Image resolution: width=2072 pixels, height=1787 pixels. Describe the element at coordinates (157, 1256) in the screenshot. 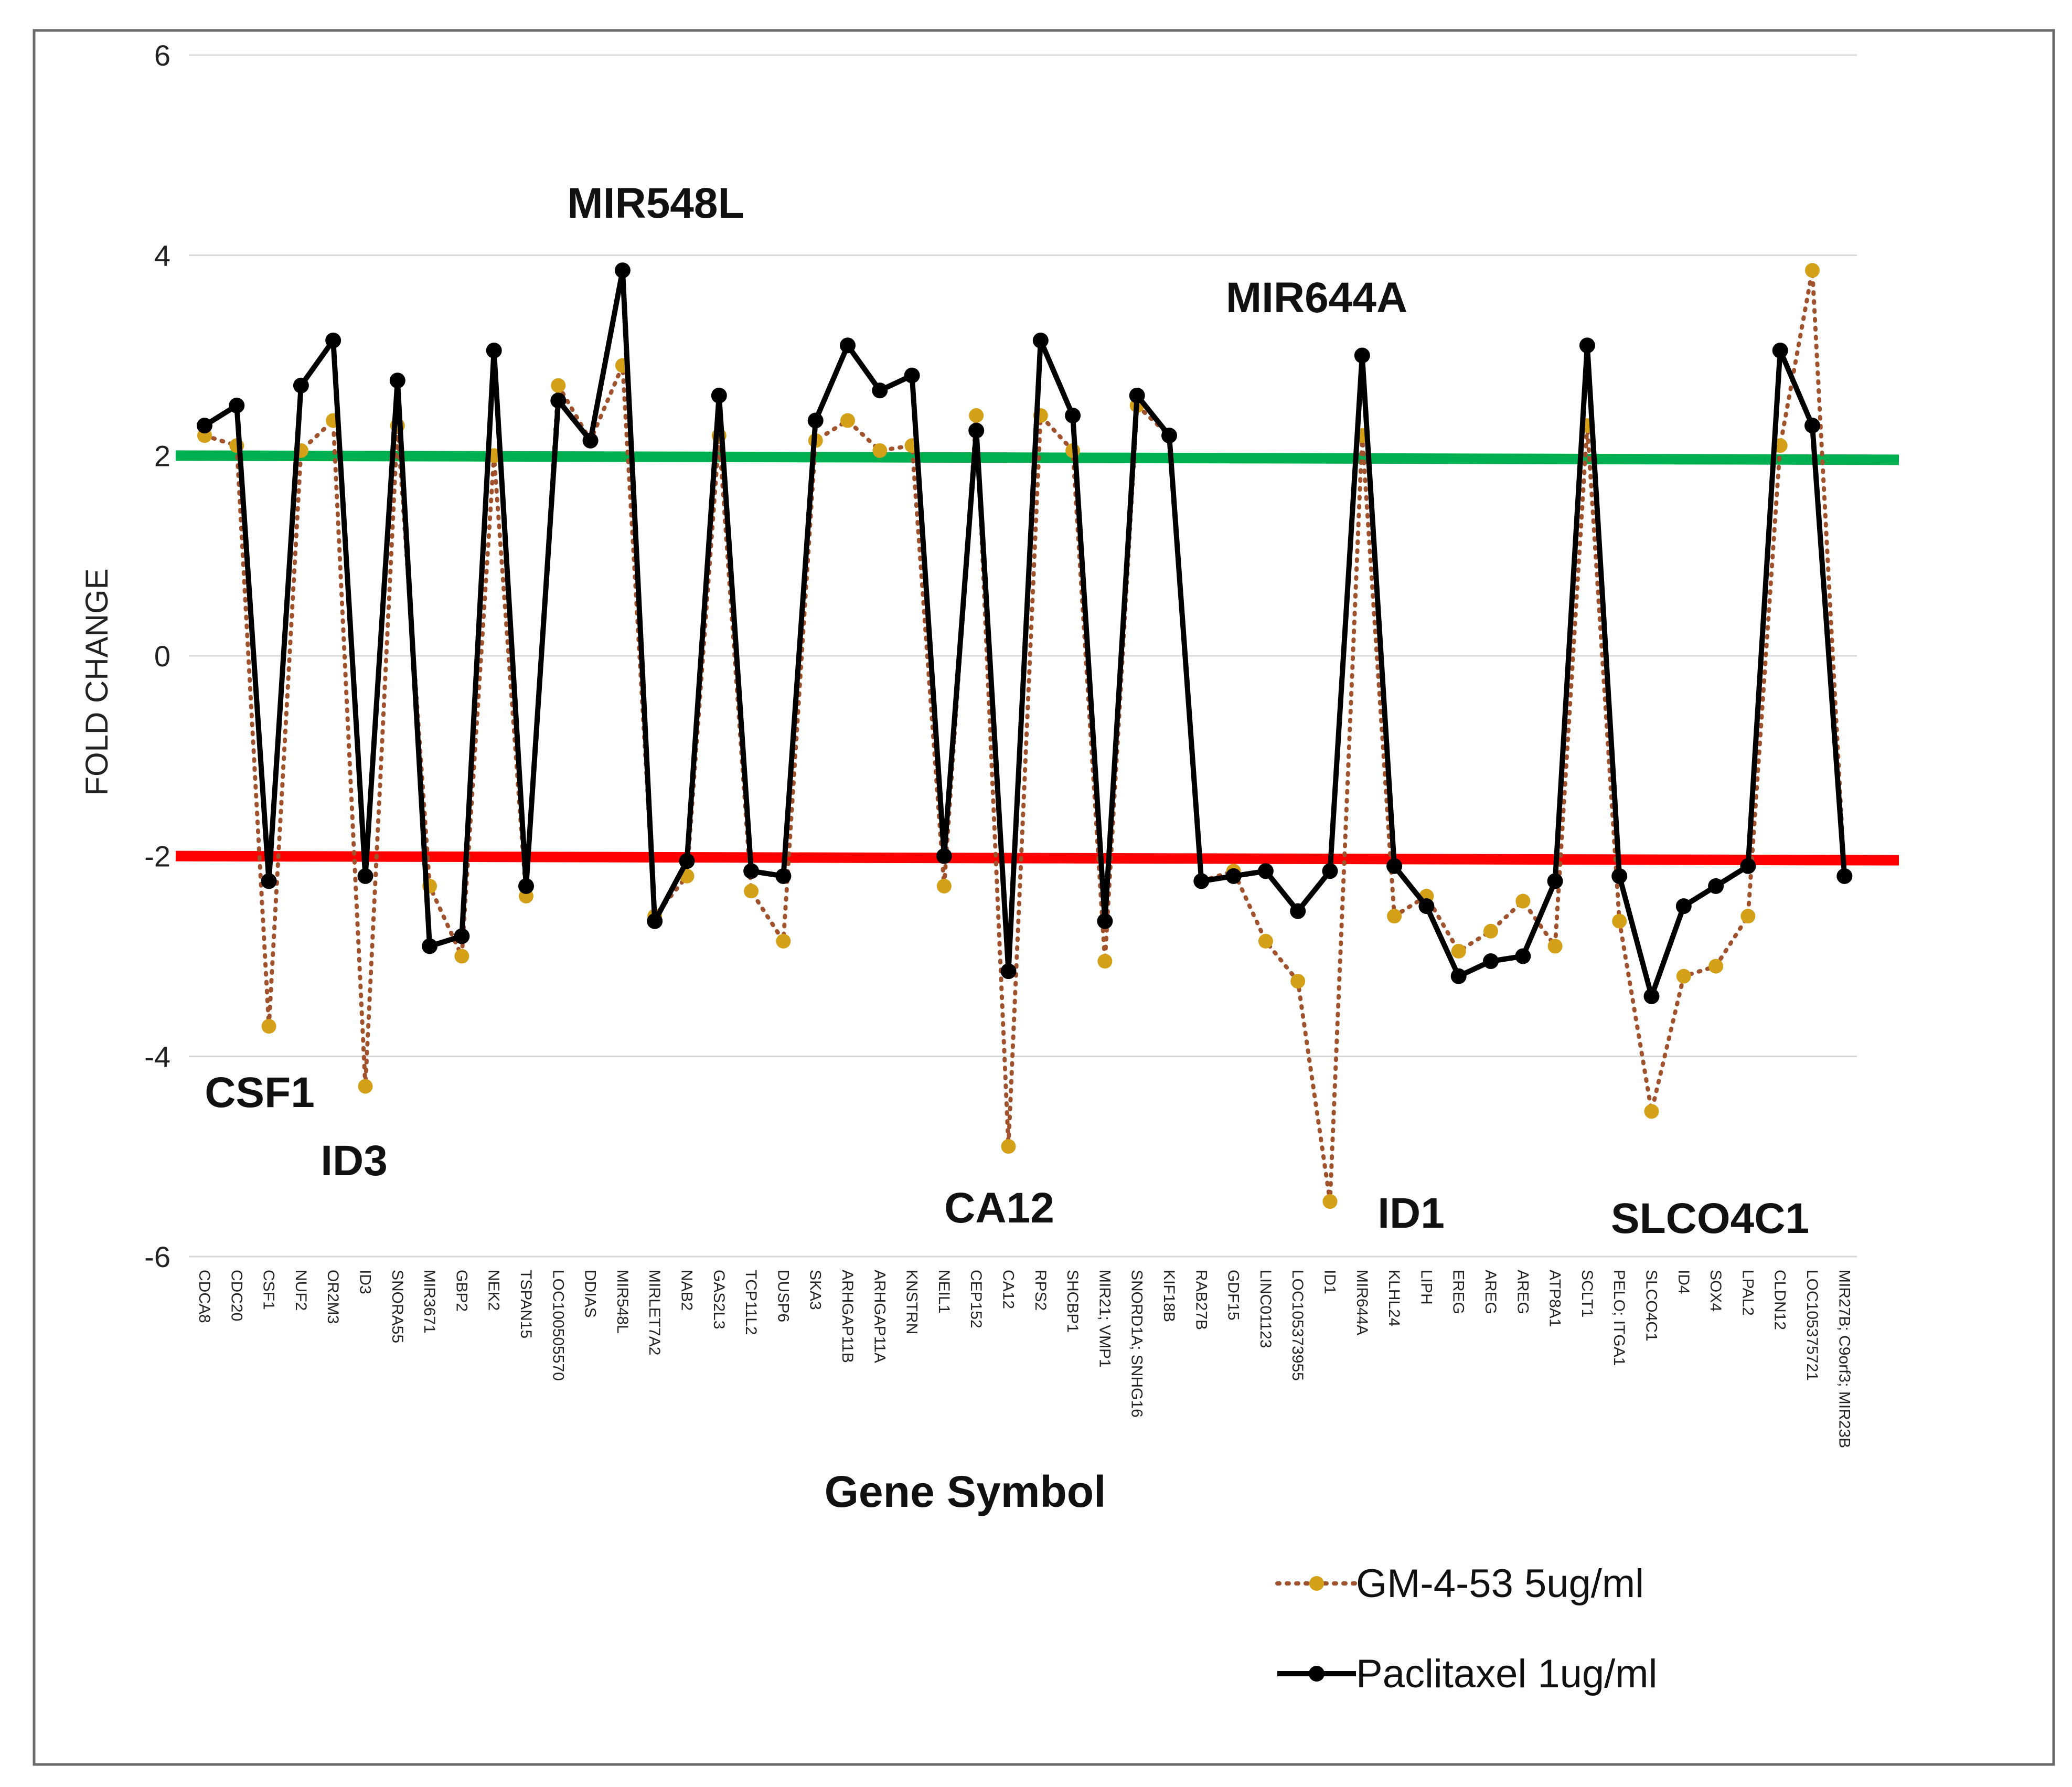

I see `y-tick-label: -6` at that location.